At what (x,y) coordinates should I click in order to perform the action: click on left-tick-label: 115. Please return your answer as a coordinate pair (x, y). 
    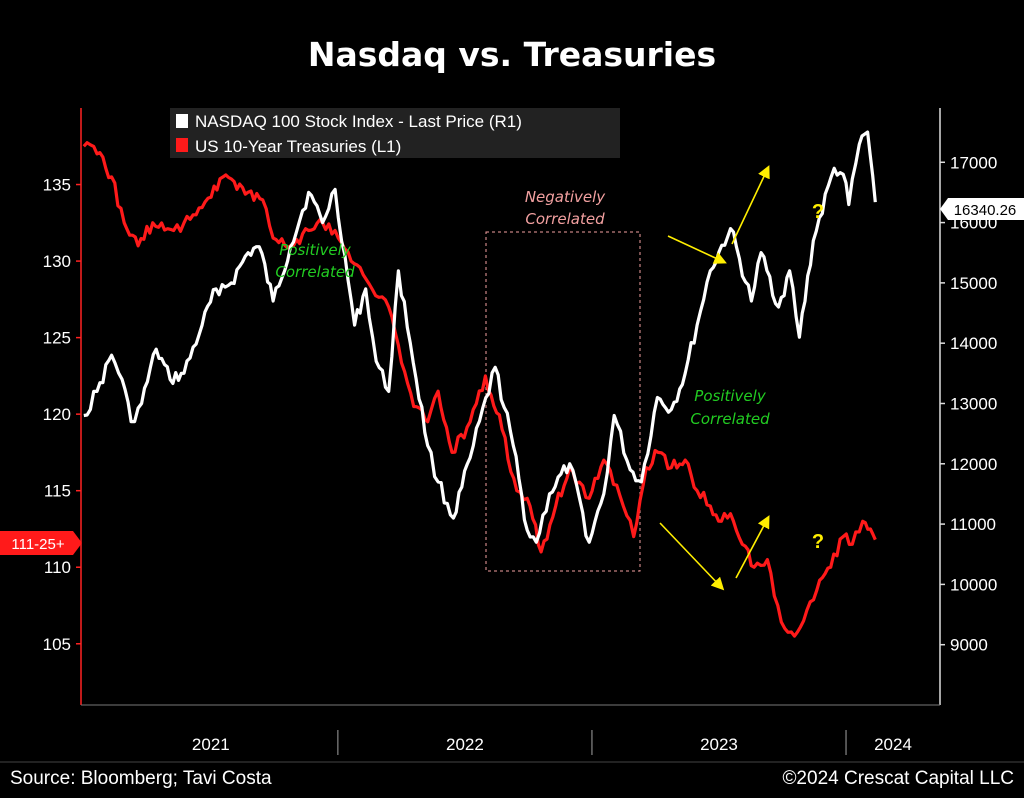
    Looking at the image, I should click on (57, 491).